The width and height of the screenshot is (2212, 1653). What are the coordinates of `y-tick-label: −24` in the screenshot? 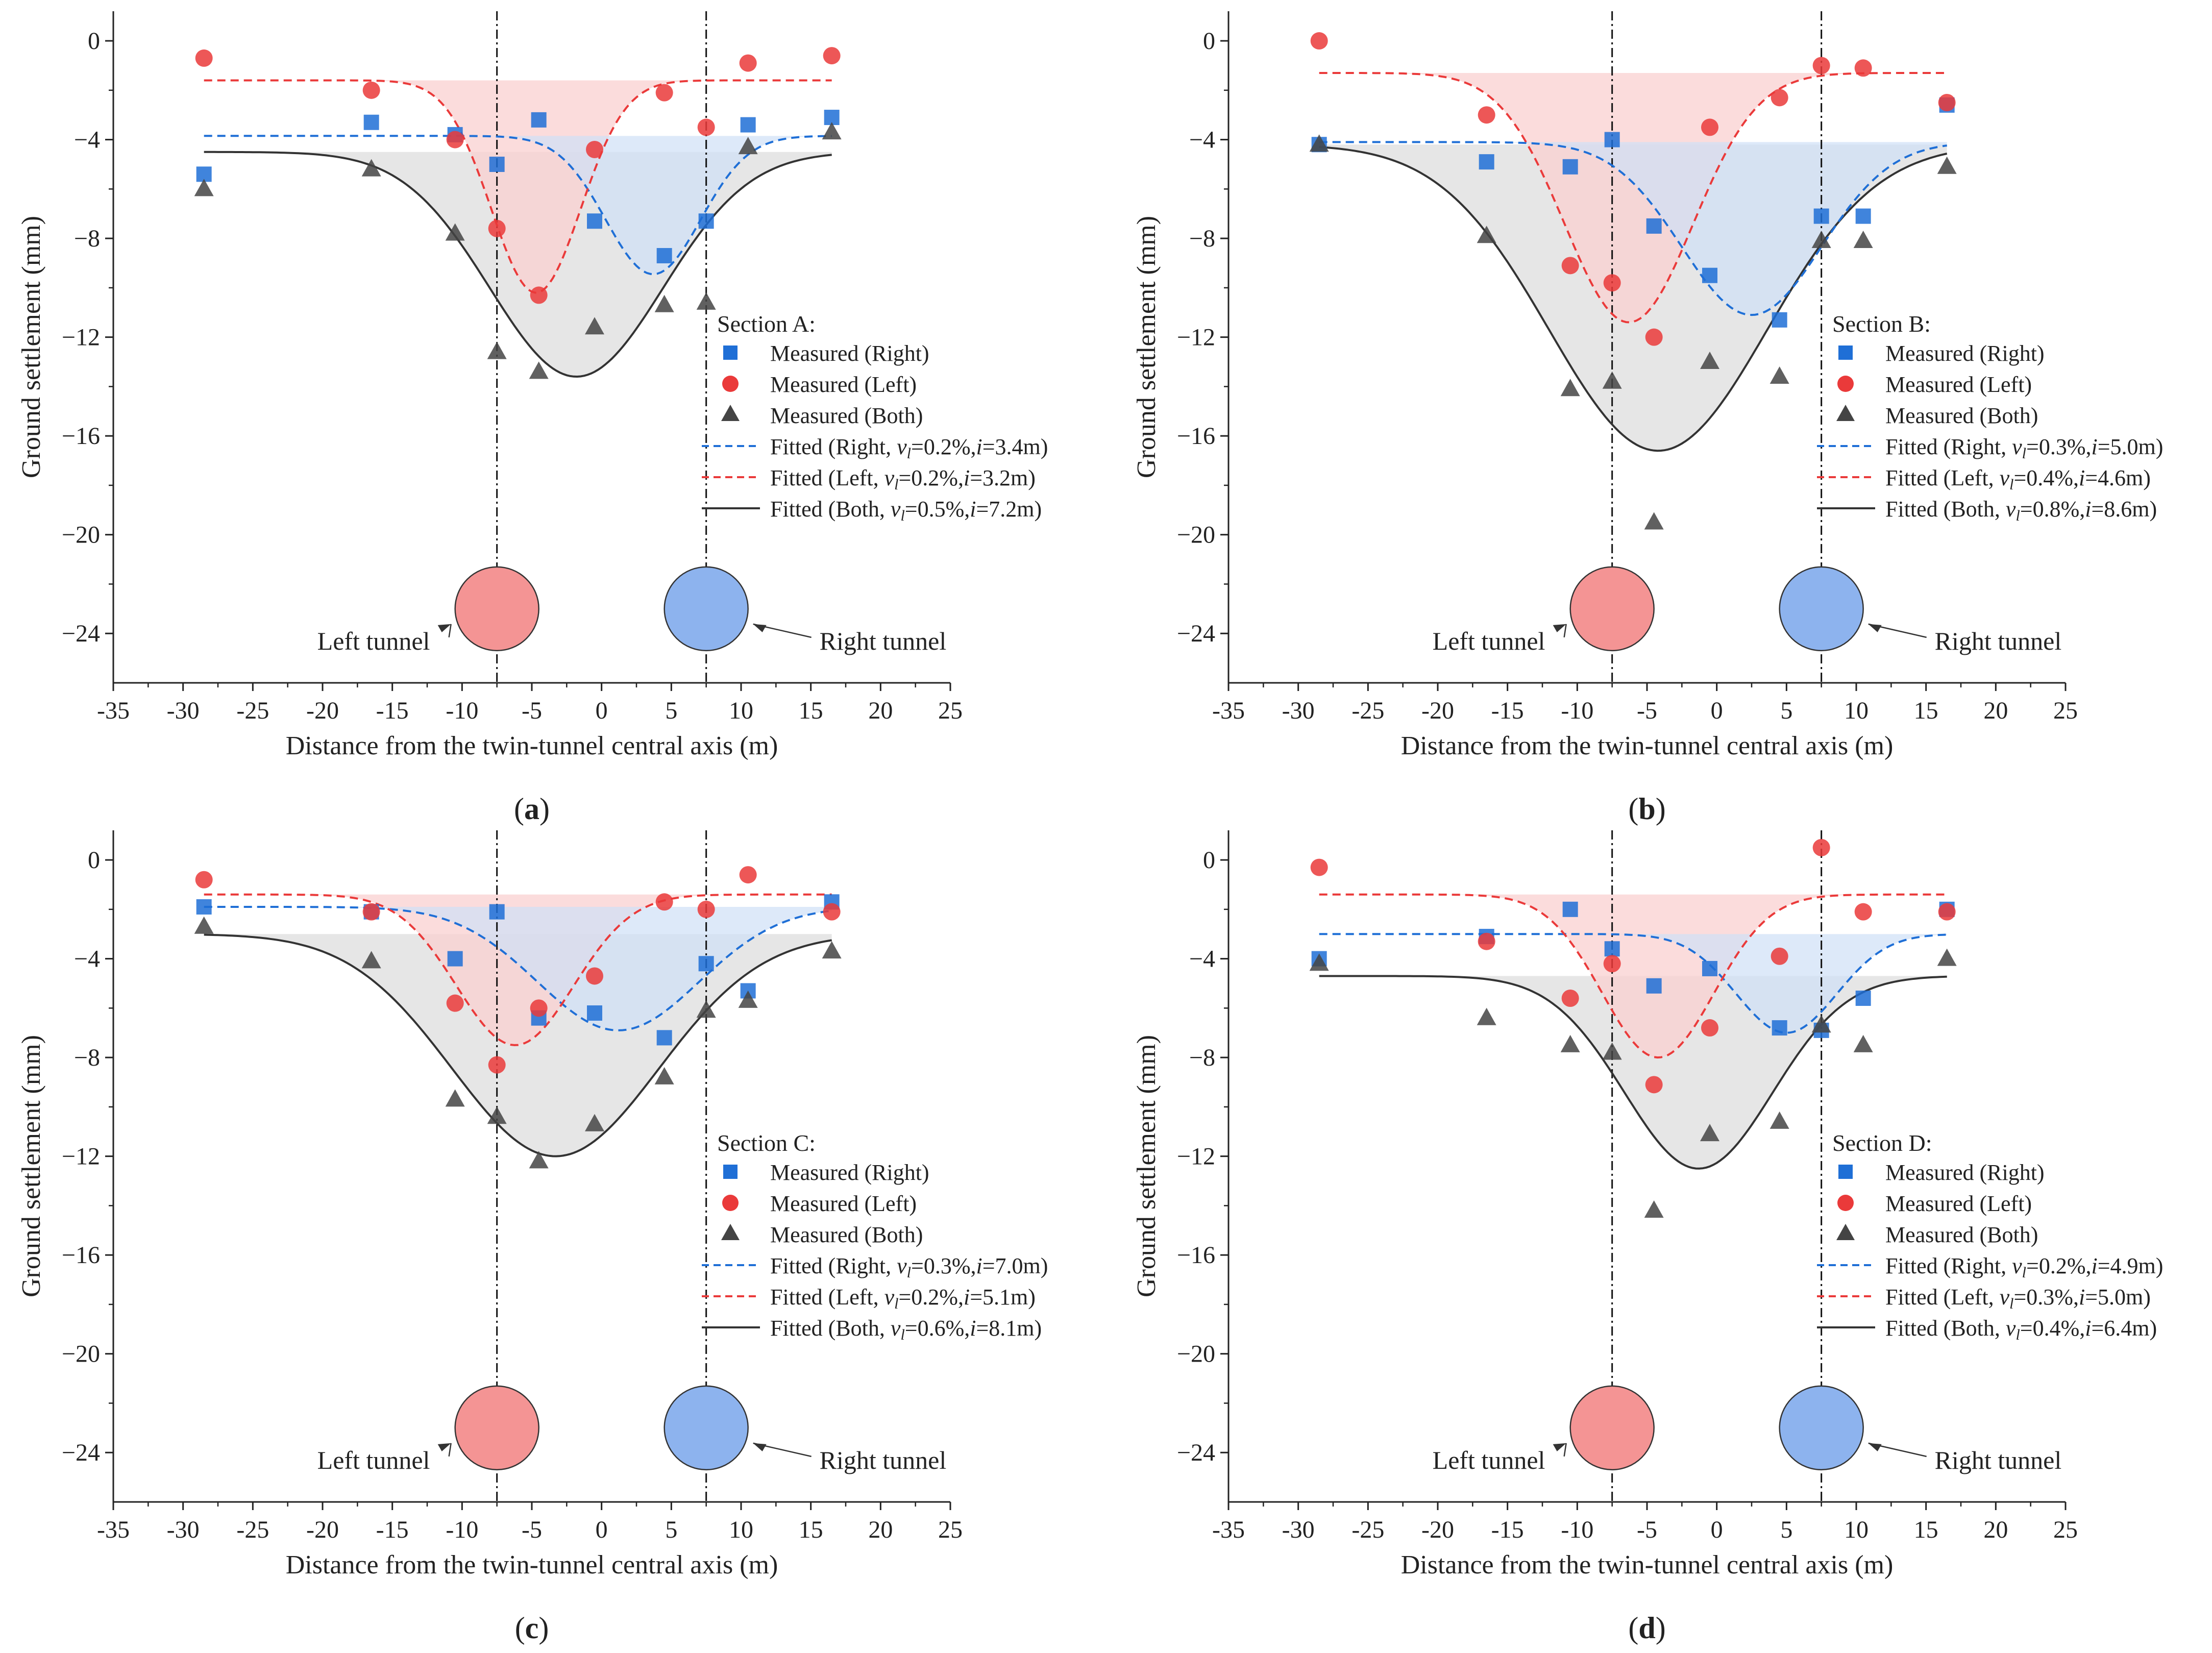 It's located at (1196, 1452).